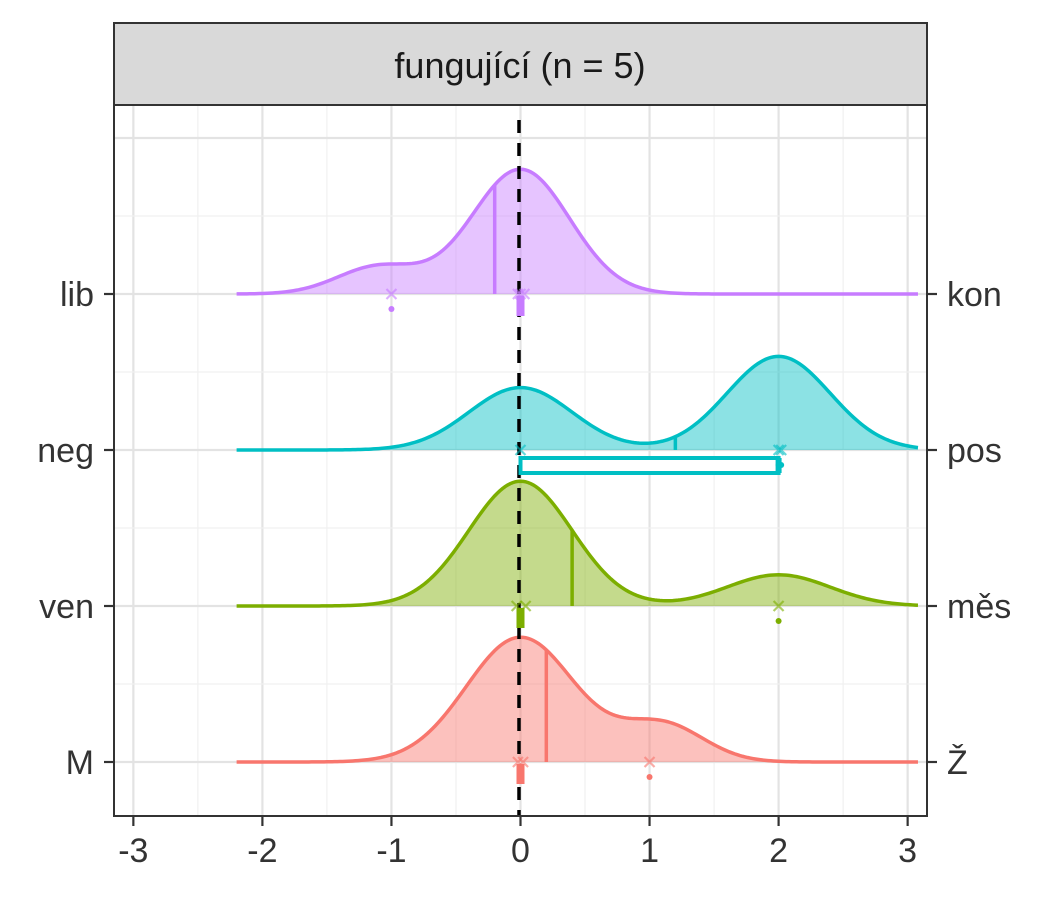 The image size is (1050, 900). I want to click on y-tick-label-left: lib, so click(77, 295).